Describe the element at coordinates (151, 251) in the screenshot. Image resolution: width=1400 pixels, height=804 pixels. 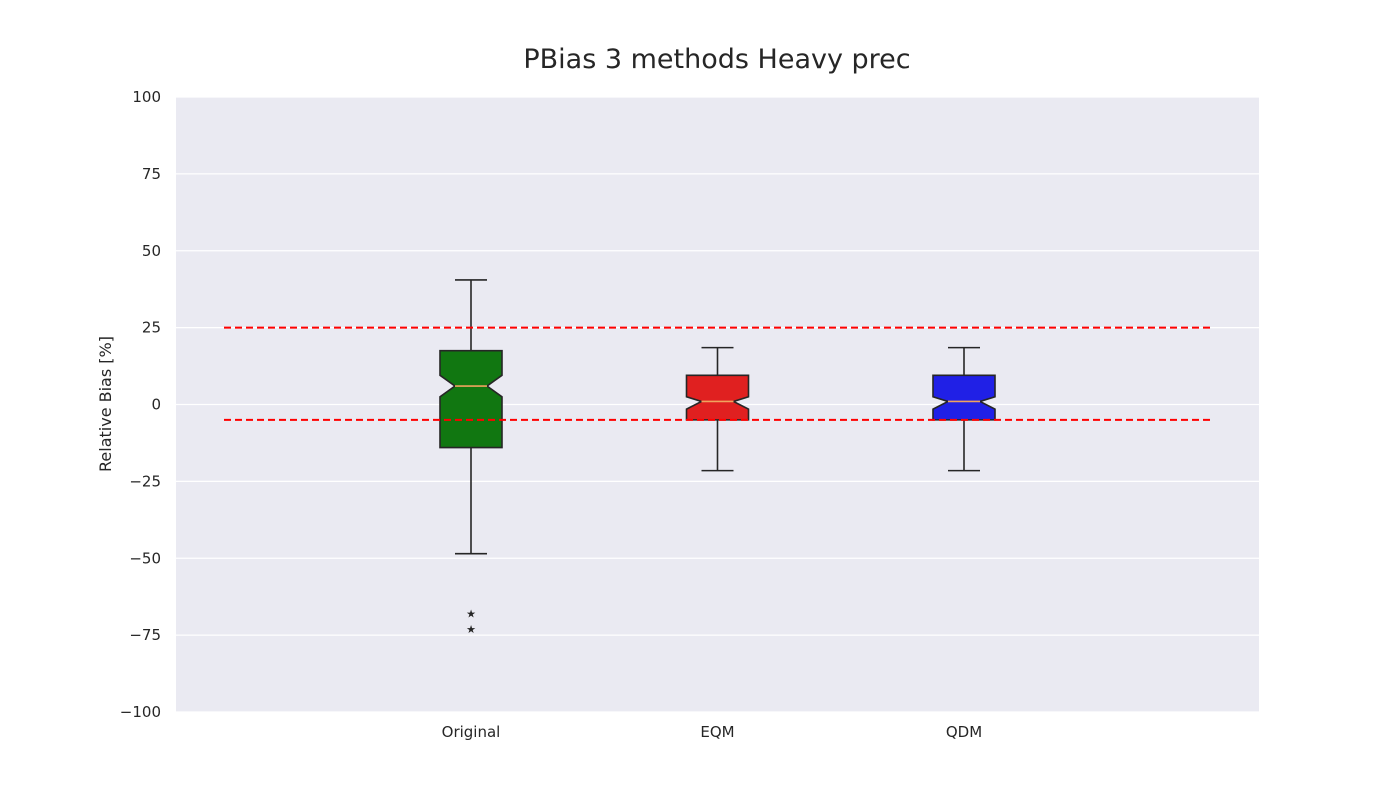
I see `y-tick-label: 50` at that location.